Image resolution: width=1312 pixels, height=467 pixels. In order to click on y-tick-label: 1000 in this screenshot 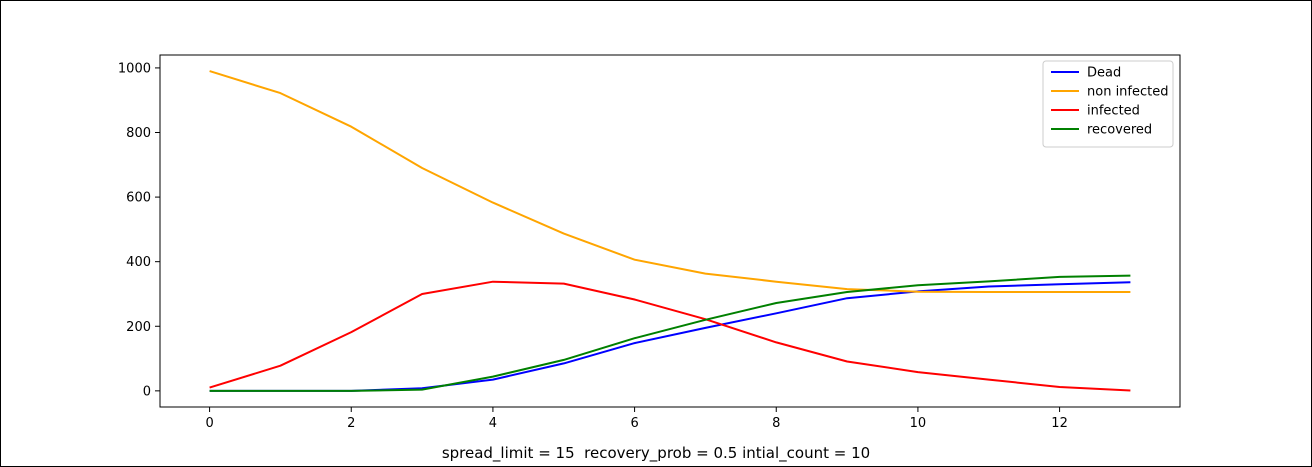, I will do `click(134, 68)`.